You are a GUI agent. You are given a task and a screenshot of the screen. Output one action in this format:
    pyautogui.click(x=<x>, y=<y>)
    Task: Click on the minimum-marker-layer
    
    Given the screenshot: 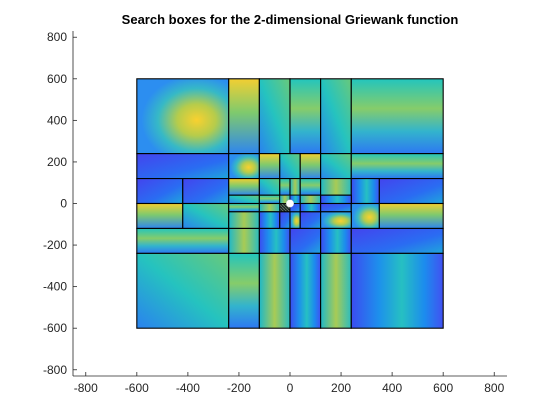 What is the action you would take?
    pyautogui.click(x=290, y=203)
    